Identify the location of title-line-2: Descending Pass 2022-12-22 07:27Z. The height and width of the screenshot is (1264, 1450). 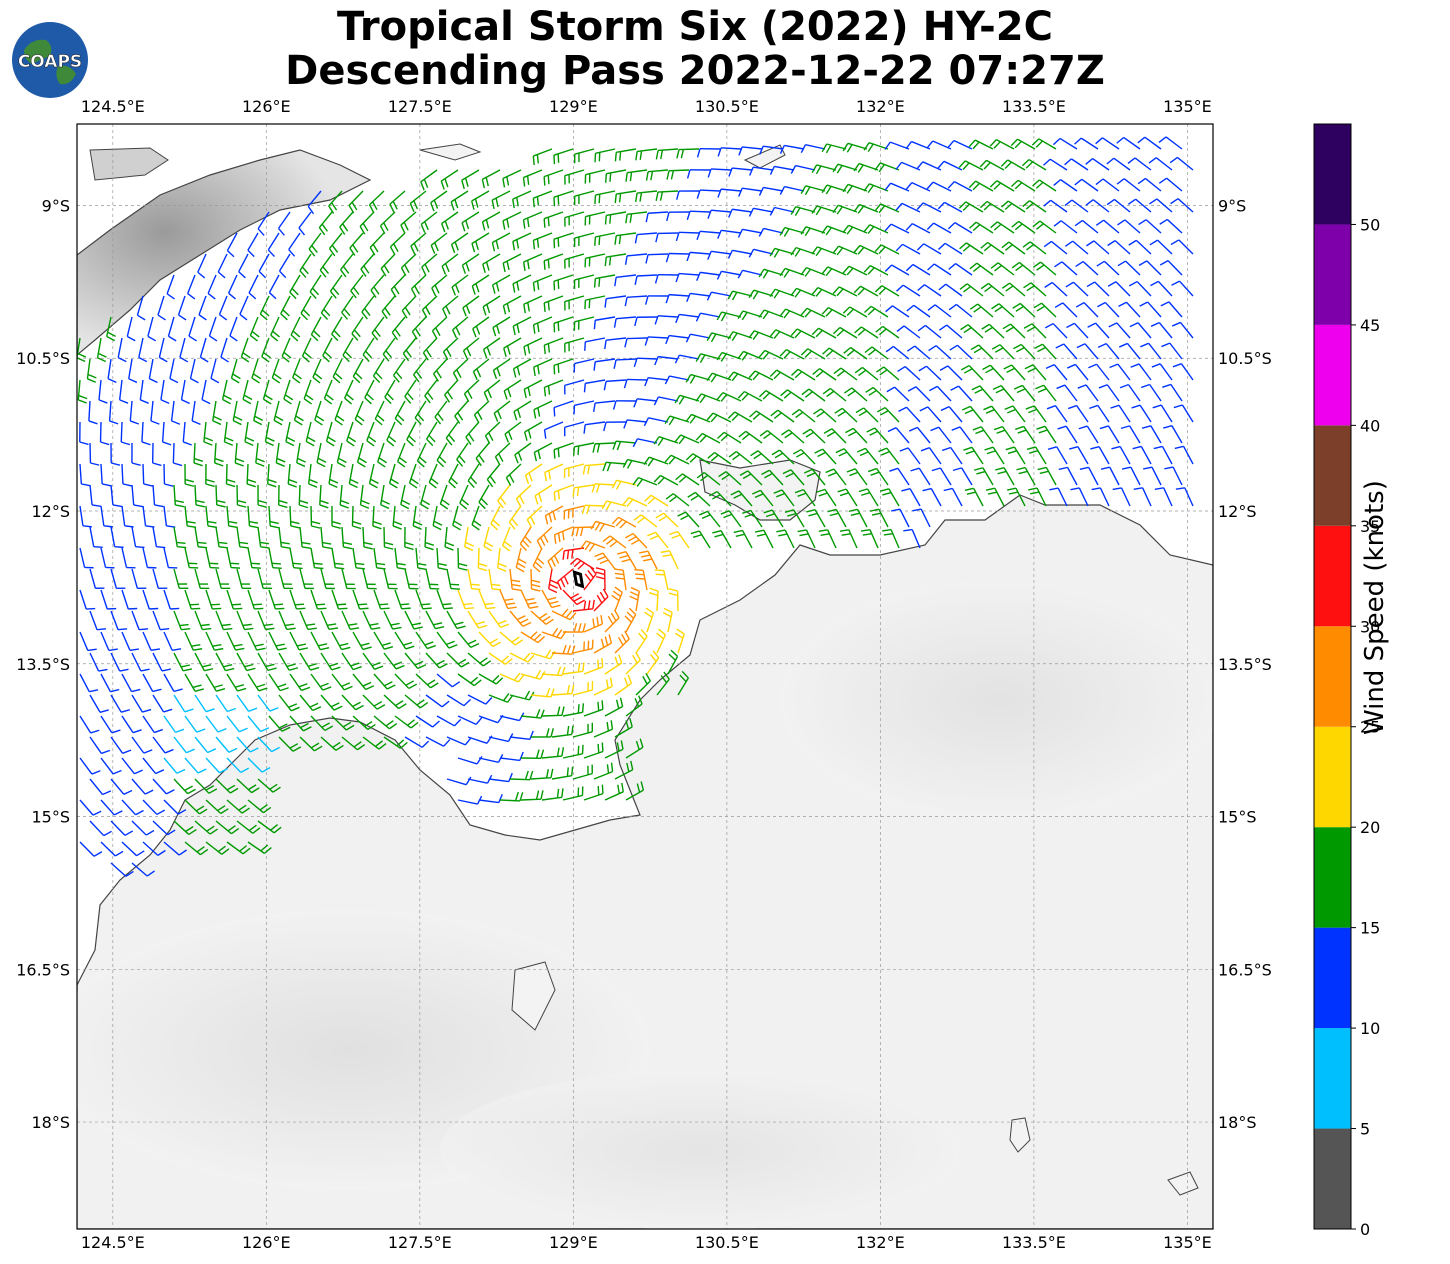
(695, 71).